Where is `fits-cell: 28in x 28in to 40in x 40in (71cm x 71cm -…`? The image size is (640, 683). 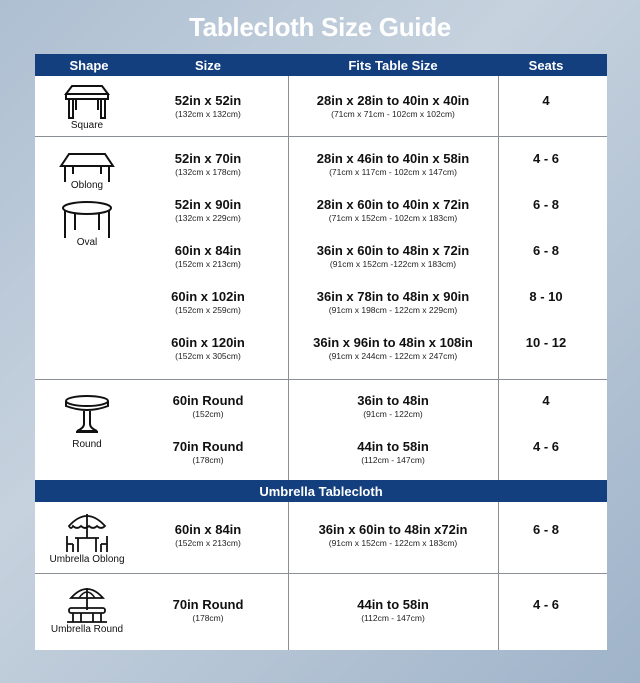 fits-cell: 28in x 28in to 40in x 40in (71cm x 71cm -… is located at coordinates (393, 106).